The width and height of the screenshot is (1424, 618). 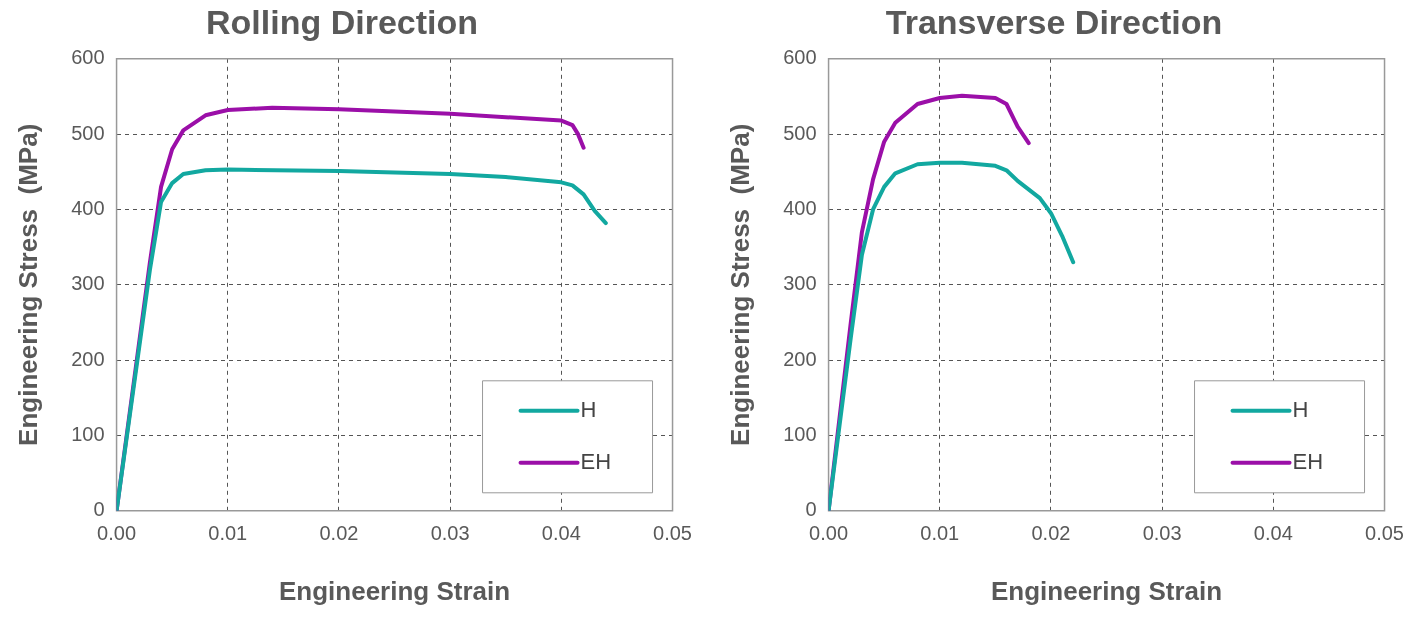 I want to click on chart-title: Transverse Direction, so click(x=1054, y=21).